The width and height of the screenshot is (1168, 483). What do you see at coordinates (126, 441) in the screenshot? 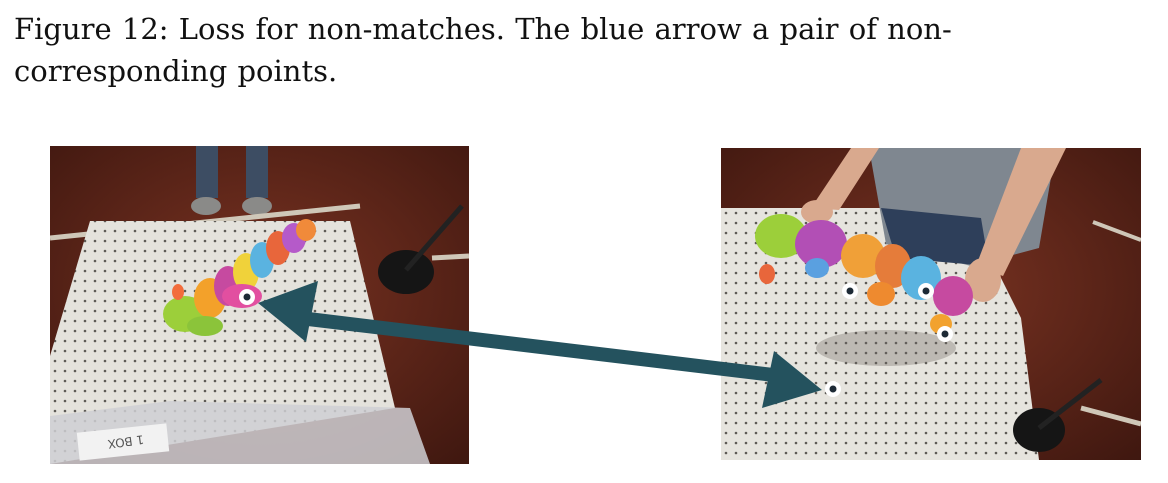
I see `box-label: 1 BOX` at bounding box center [126, 441].